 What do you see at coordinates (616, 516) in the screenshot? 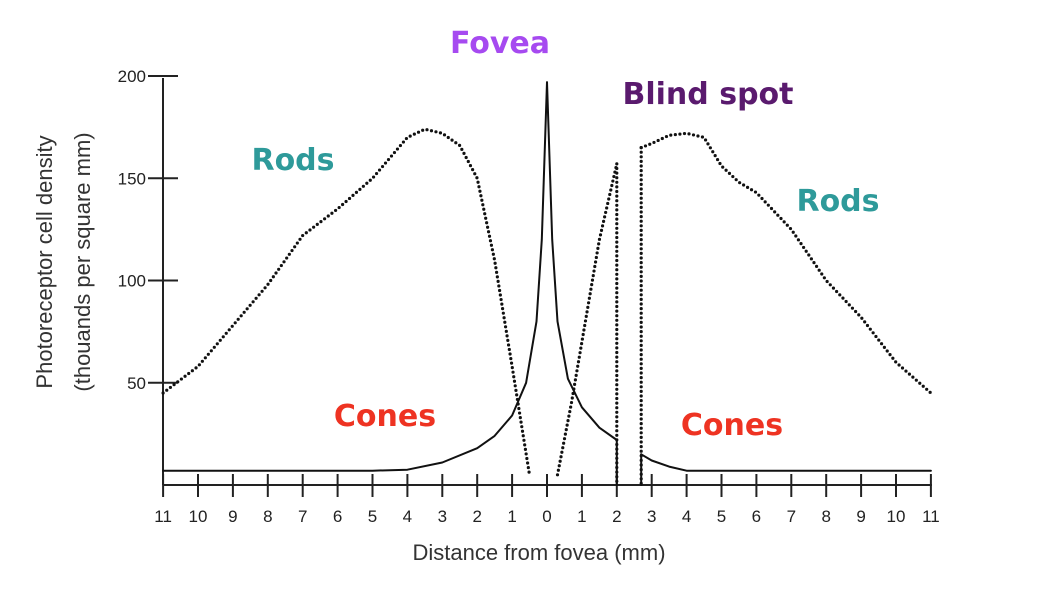
I see `x-tick-label-13: 2` at bounding box center [616, 516].